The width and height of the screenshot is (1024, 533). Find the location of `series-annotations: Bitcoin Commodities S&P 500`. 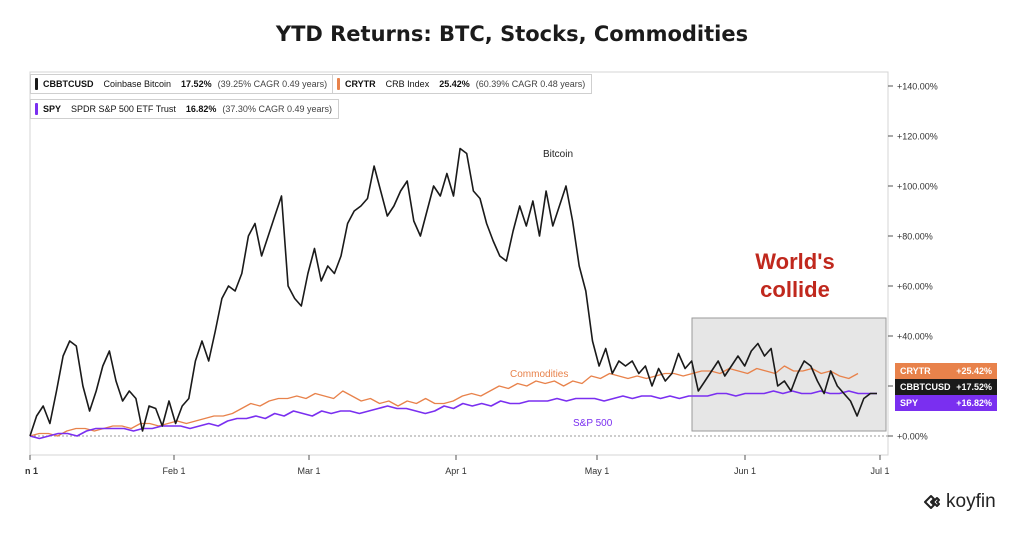

series-annotations: Bitcoin Commodities S&P 500 is located at coordinates (561, 289).